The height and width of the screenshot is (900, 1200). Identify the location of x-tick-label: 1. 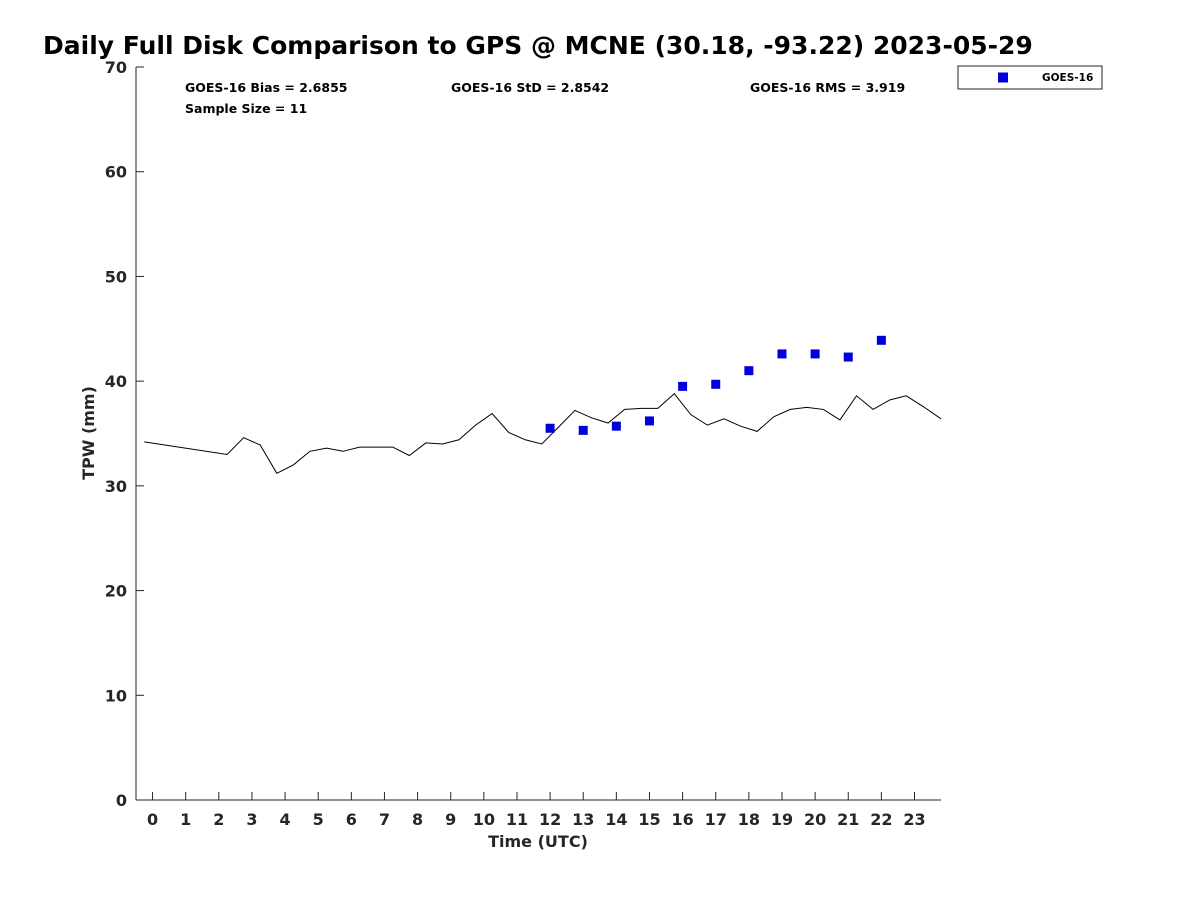
(185, 819).